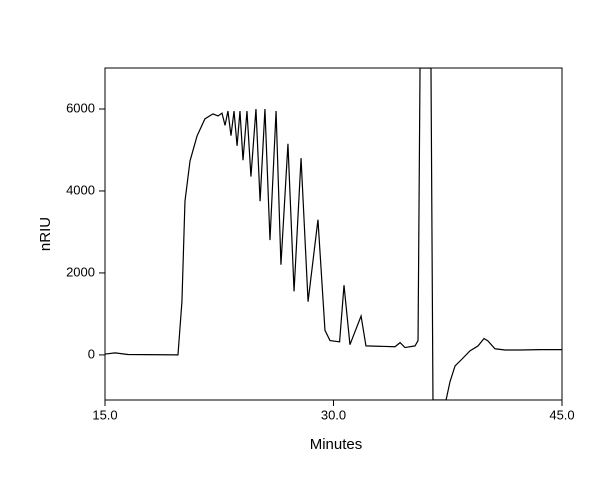 Image resolution: width=611 pixels, height=490 pixels. I want to click on y-axis-title: nRIU, so click(45, 234).